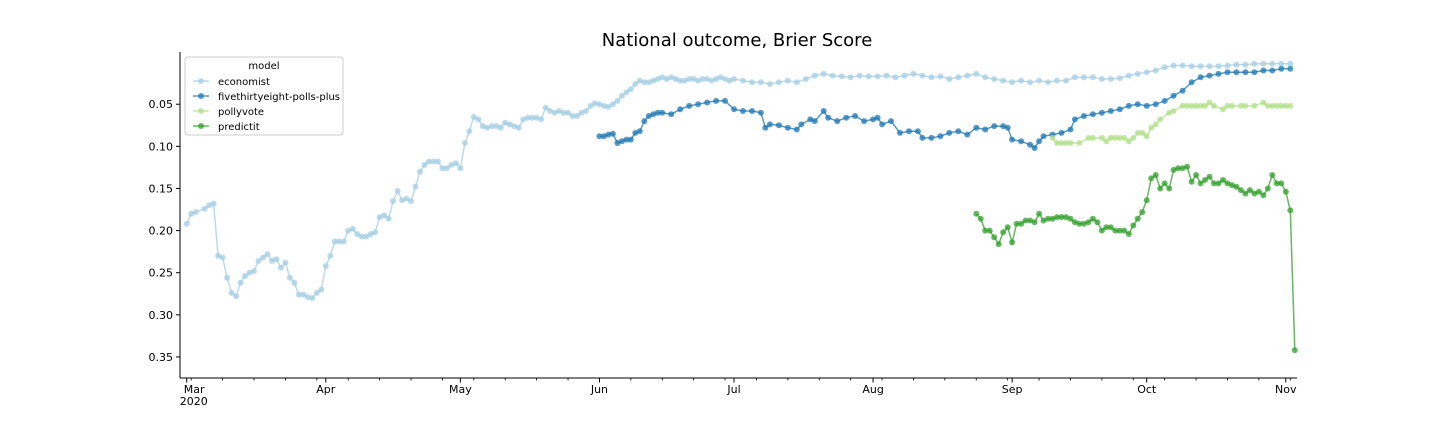  I want to click on x-tick-sublabel: 2020, so click(194, 401).